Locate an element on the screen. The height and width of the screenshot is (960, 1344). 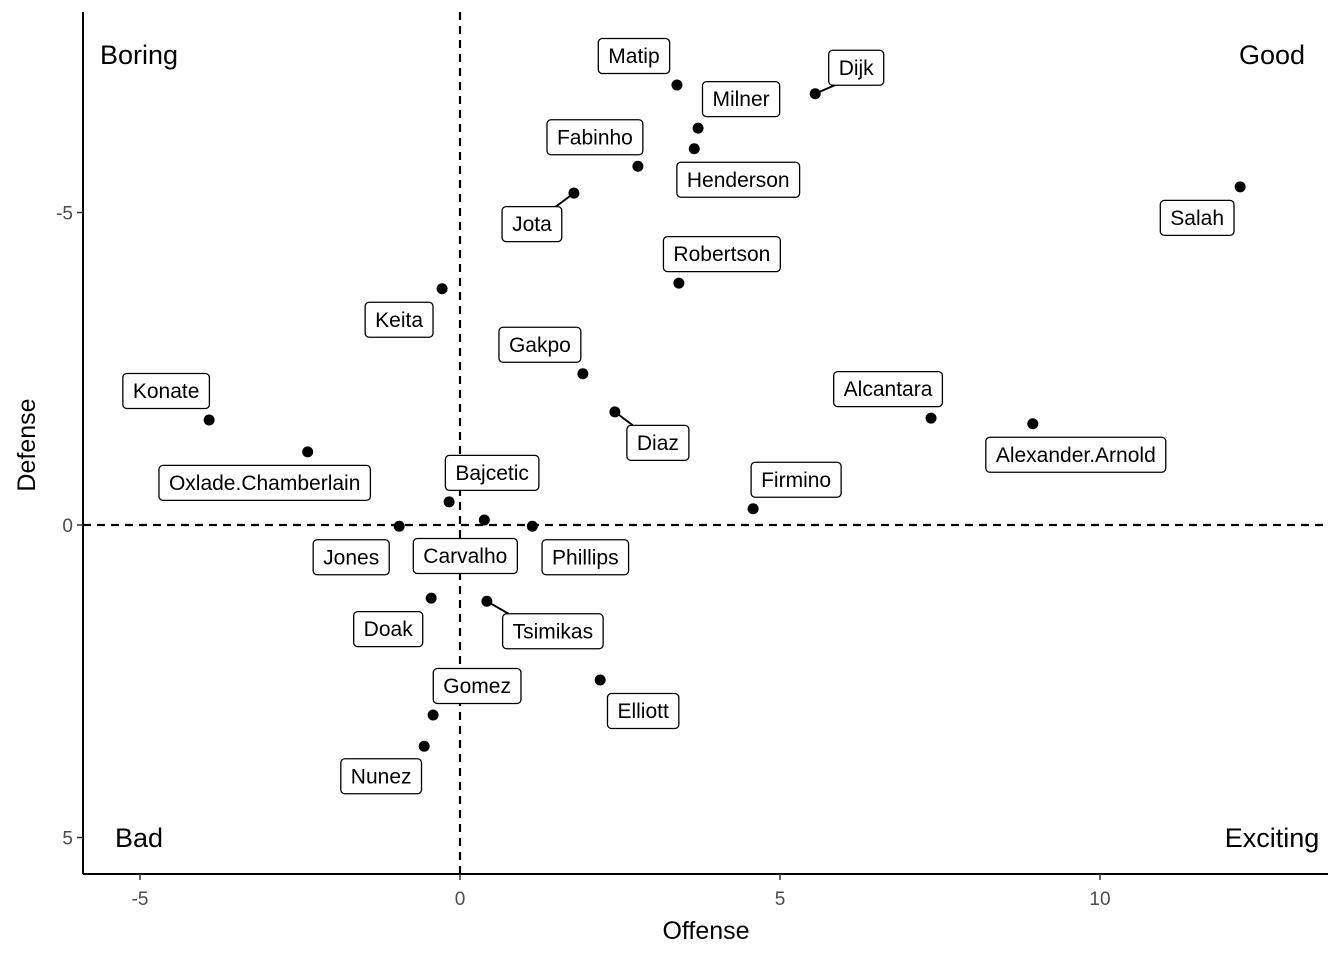
quadrant-label-top-right: Good is located at coordinates (1272, 55).